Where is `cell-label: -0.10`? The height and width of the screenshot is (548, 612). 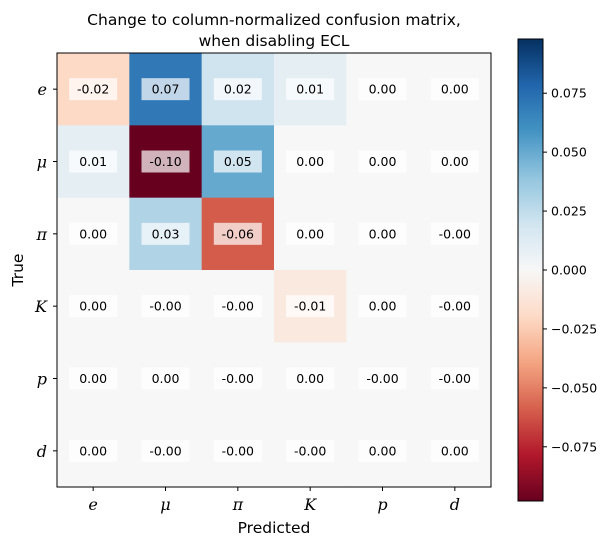 cell-label: -0.10 is located at coordinates (165, 161).